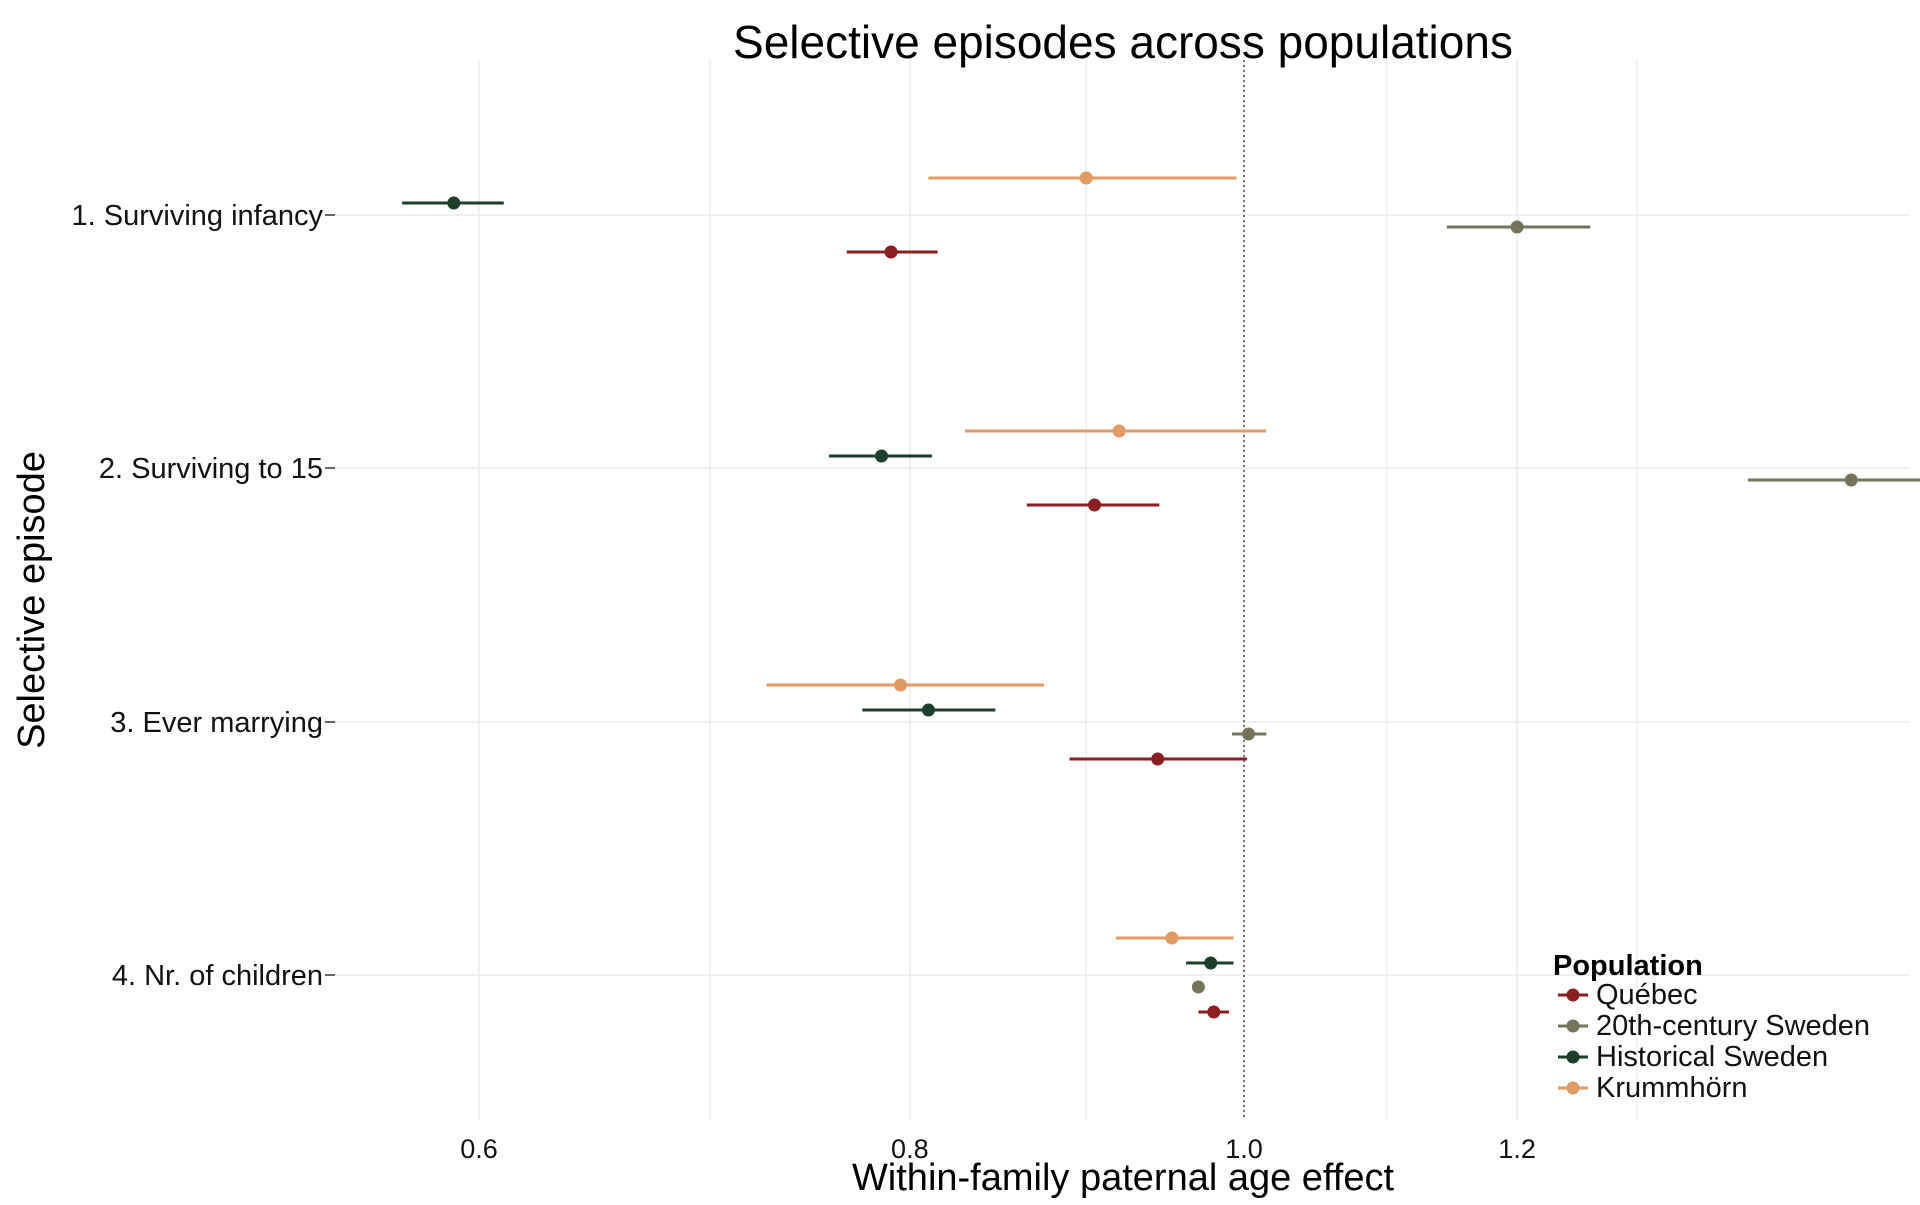  Describe the element at coordinates (1517, 1149) in the screenshot. I see `x-tick-label: 1.2` at that location.